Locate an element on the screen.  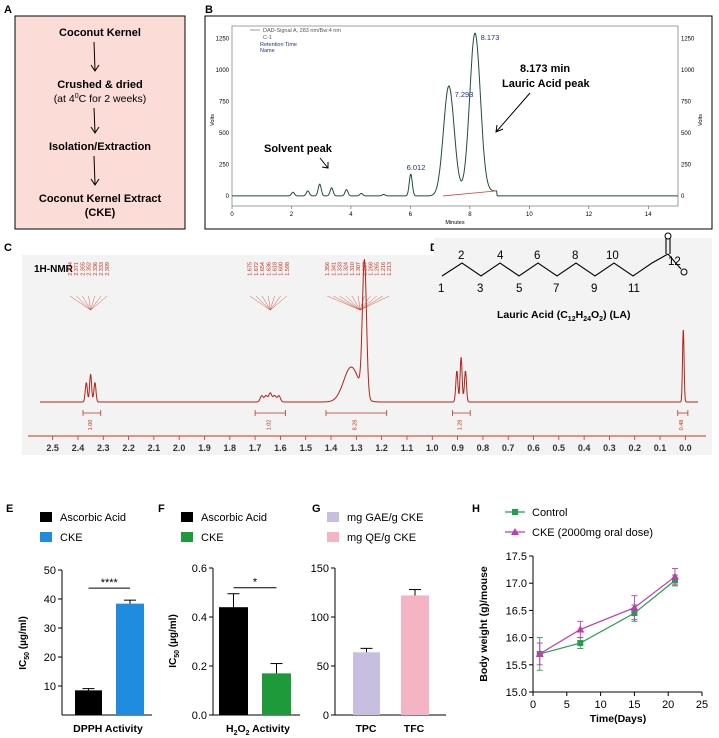
legend-f-cke: CKE is located at coordinates (212, 538).